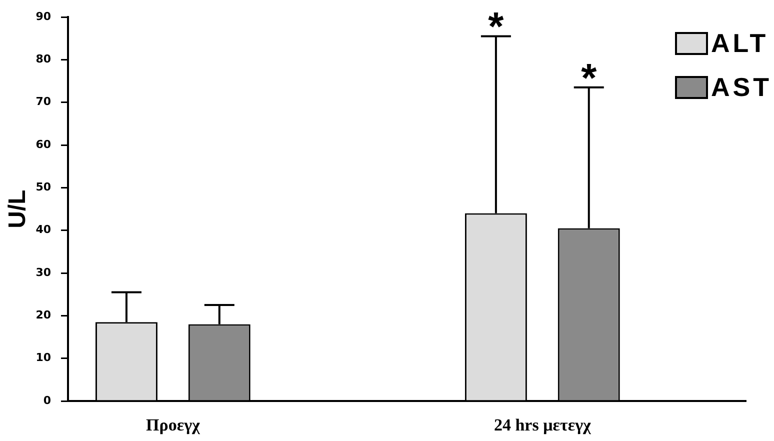  What do you see at coordinates (44, 315) in the screenshot?
I see `y-tick-label: 20` at bounding box center [44, 315].